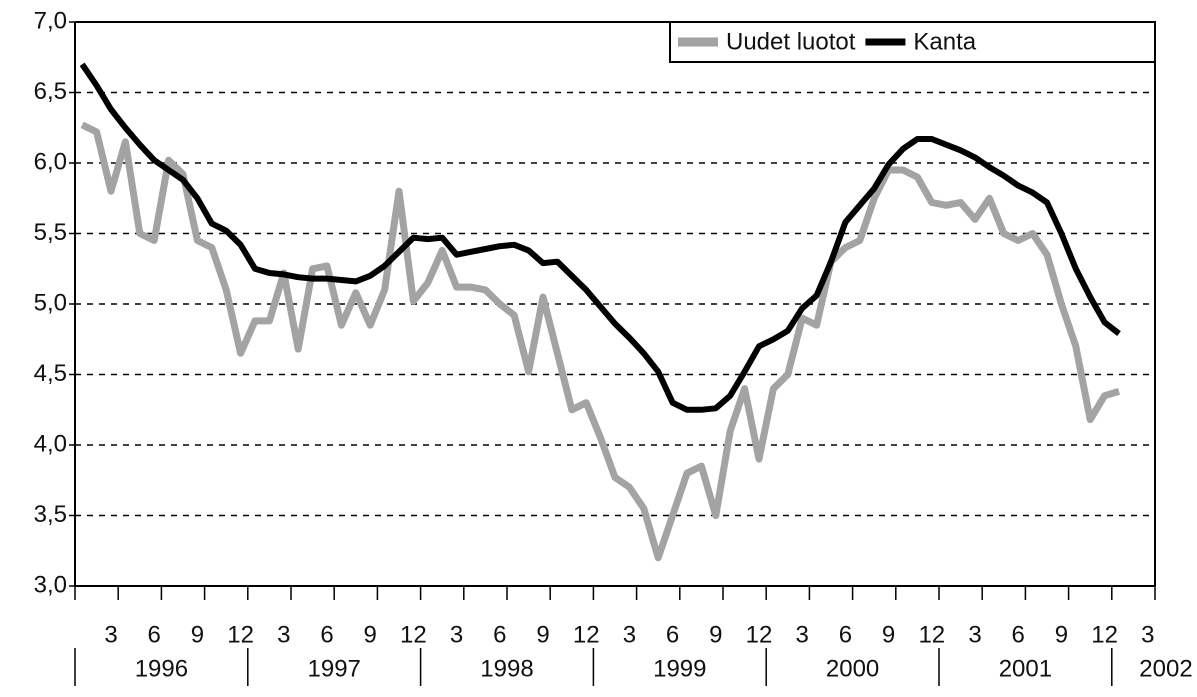 The width and height of the screenshot is (1197, 697). Describe the element at coordinates (50, 514) in the screenshot. I see `y-tick-label: 3,5` at that location.